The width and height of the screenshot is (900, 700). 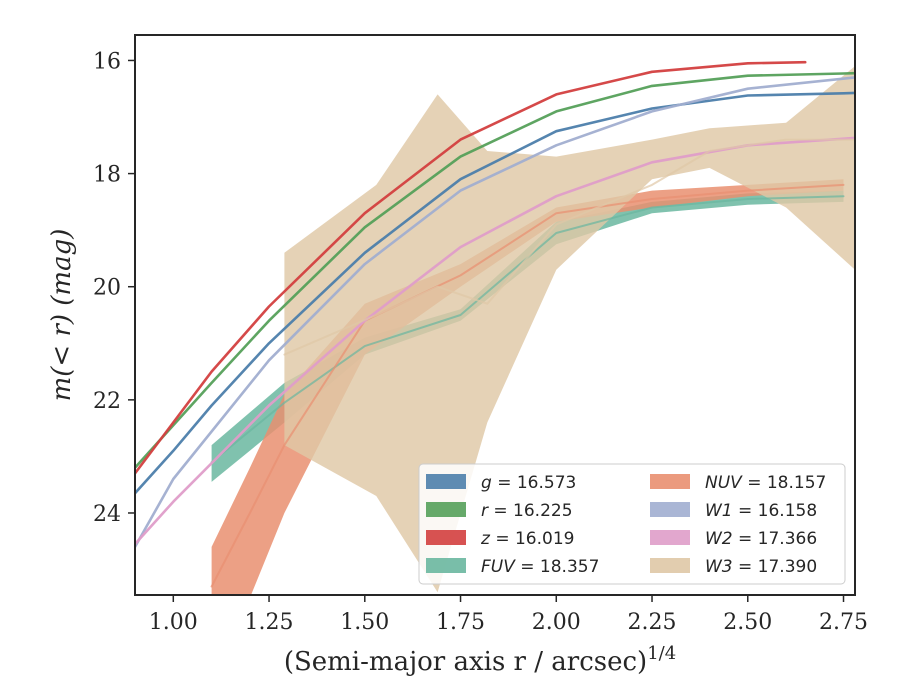 What do you see at coordinates (480, 660) in the screenshot?
I see `x-axis-title: (Semi-major axis r / arcsec)1/4` at bounding box center [480, 660].